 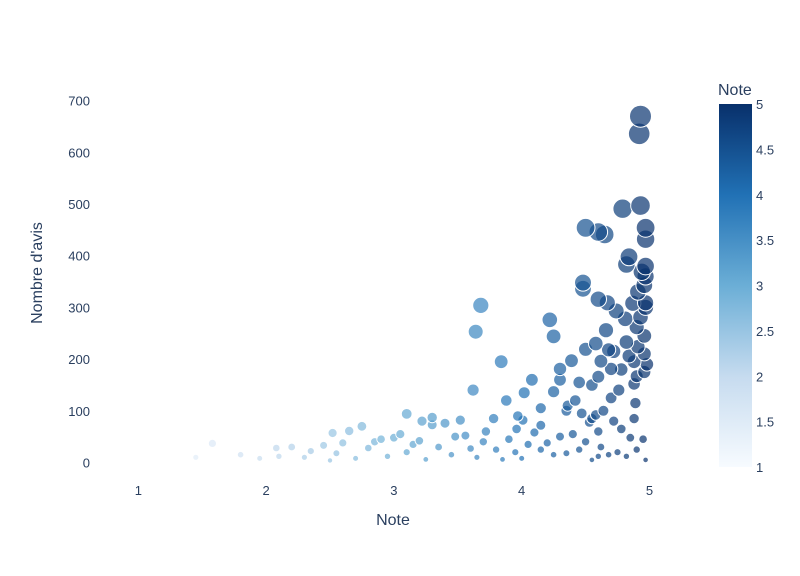 I want to click on y-tick-label: 100, so click(x=79, y=411).